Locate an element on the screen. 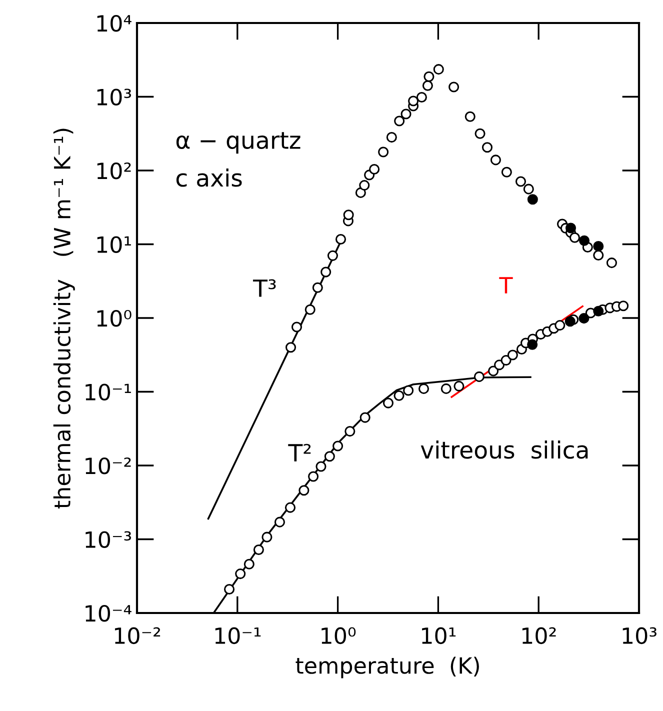  x-tick-label: 10⁻² is located at coordinates (137, 635).